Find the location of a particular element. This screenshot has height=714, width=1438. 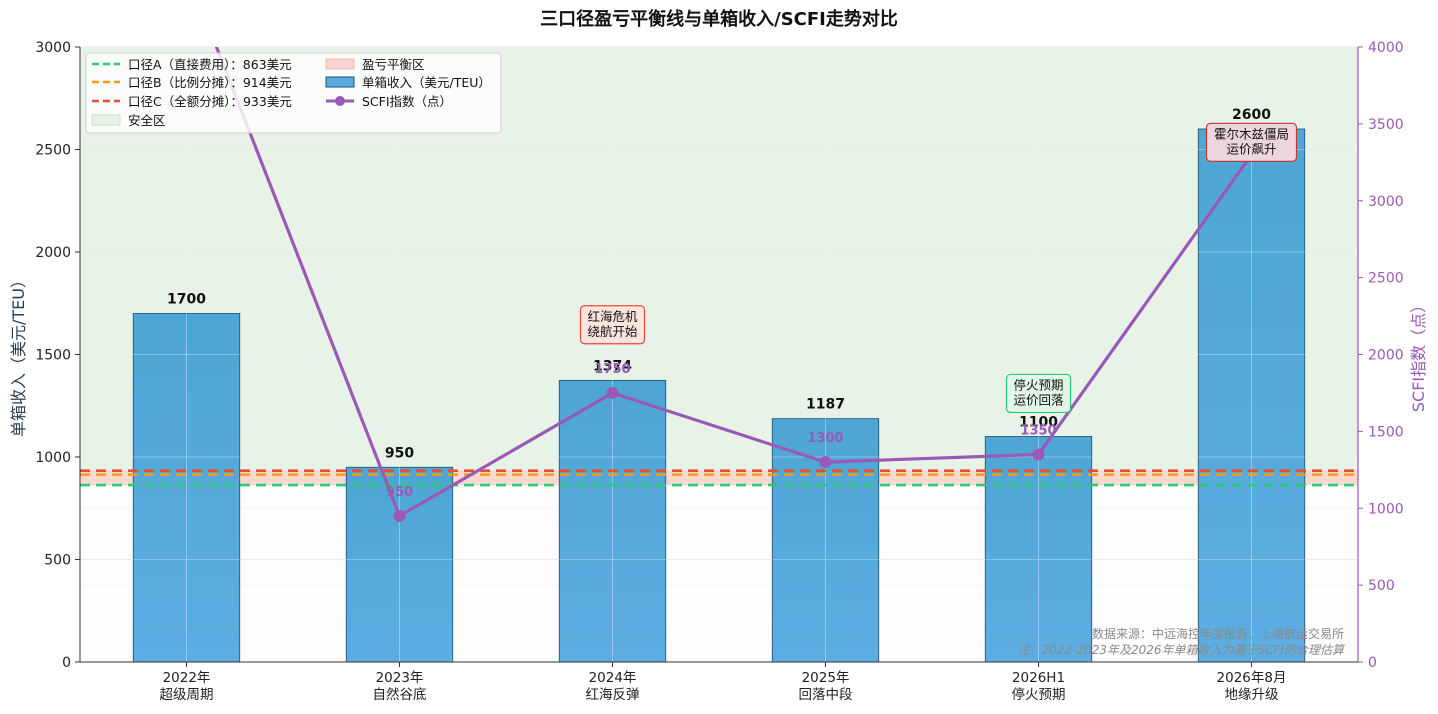

y-tick-label: 500 is located at coordinates (57, 561).